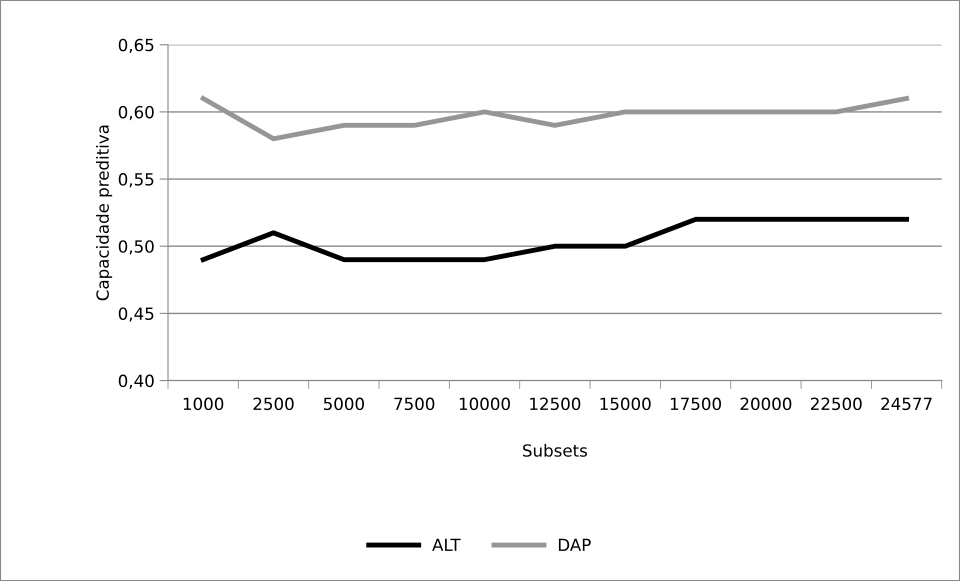 This screenshot has width=960, height=581. Describe the element at coordinates (446, 544) in the screenshot. I see `legend-label: ALT` at that location.